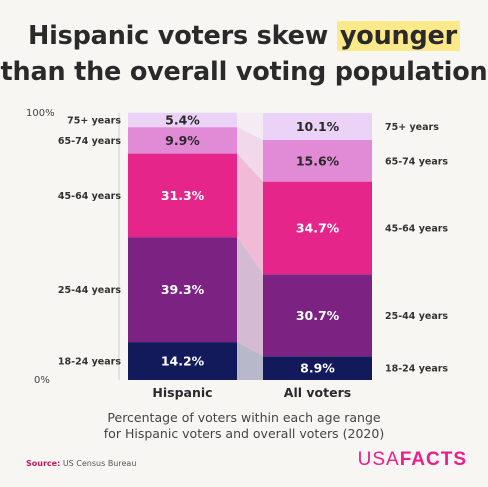 The width and height of the screenshot is (488, 487). I want to click on y-tick-label: 100%, so click(40, 113).